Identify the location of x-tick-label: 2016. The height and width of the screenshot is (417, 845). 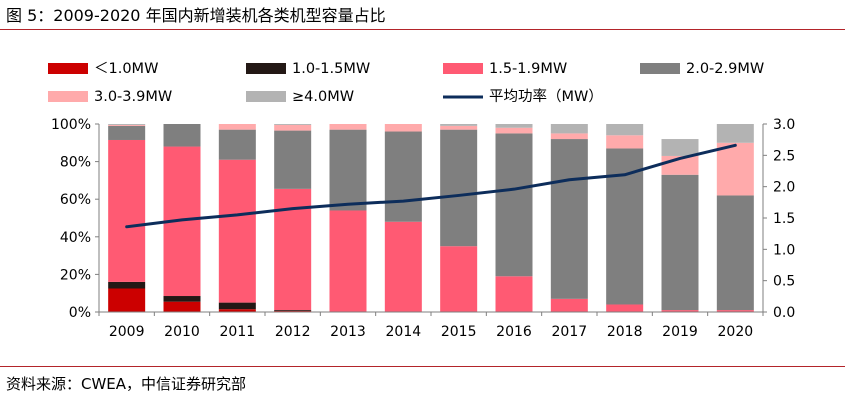
(514, 332).